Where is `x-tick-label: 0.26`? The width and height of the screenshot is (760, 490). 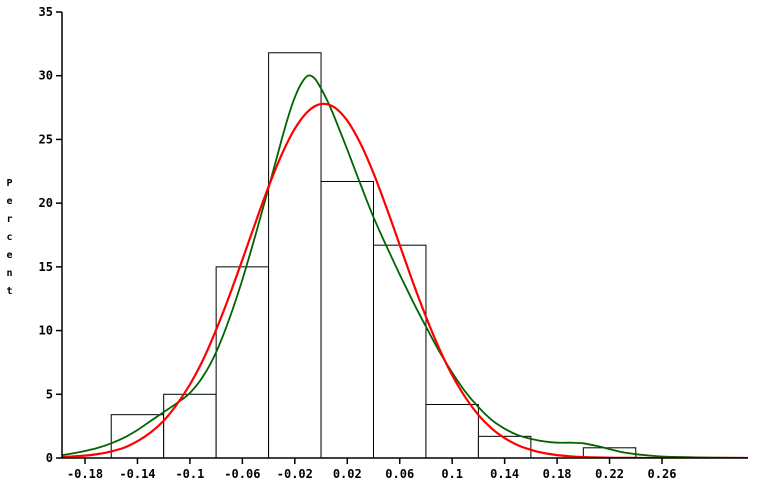 x-tick-label: 0.26 is located at coordinates (662, 474).